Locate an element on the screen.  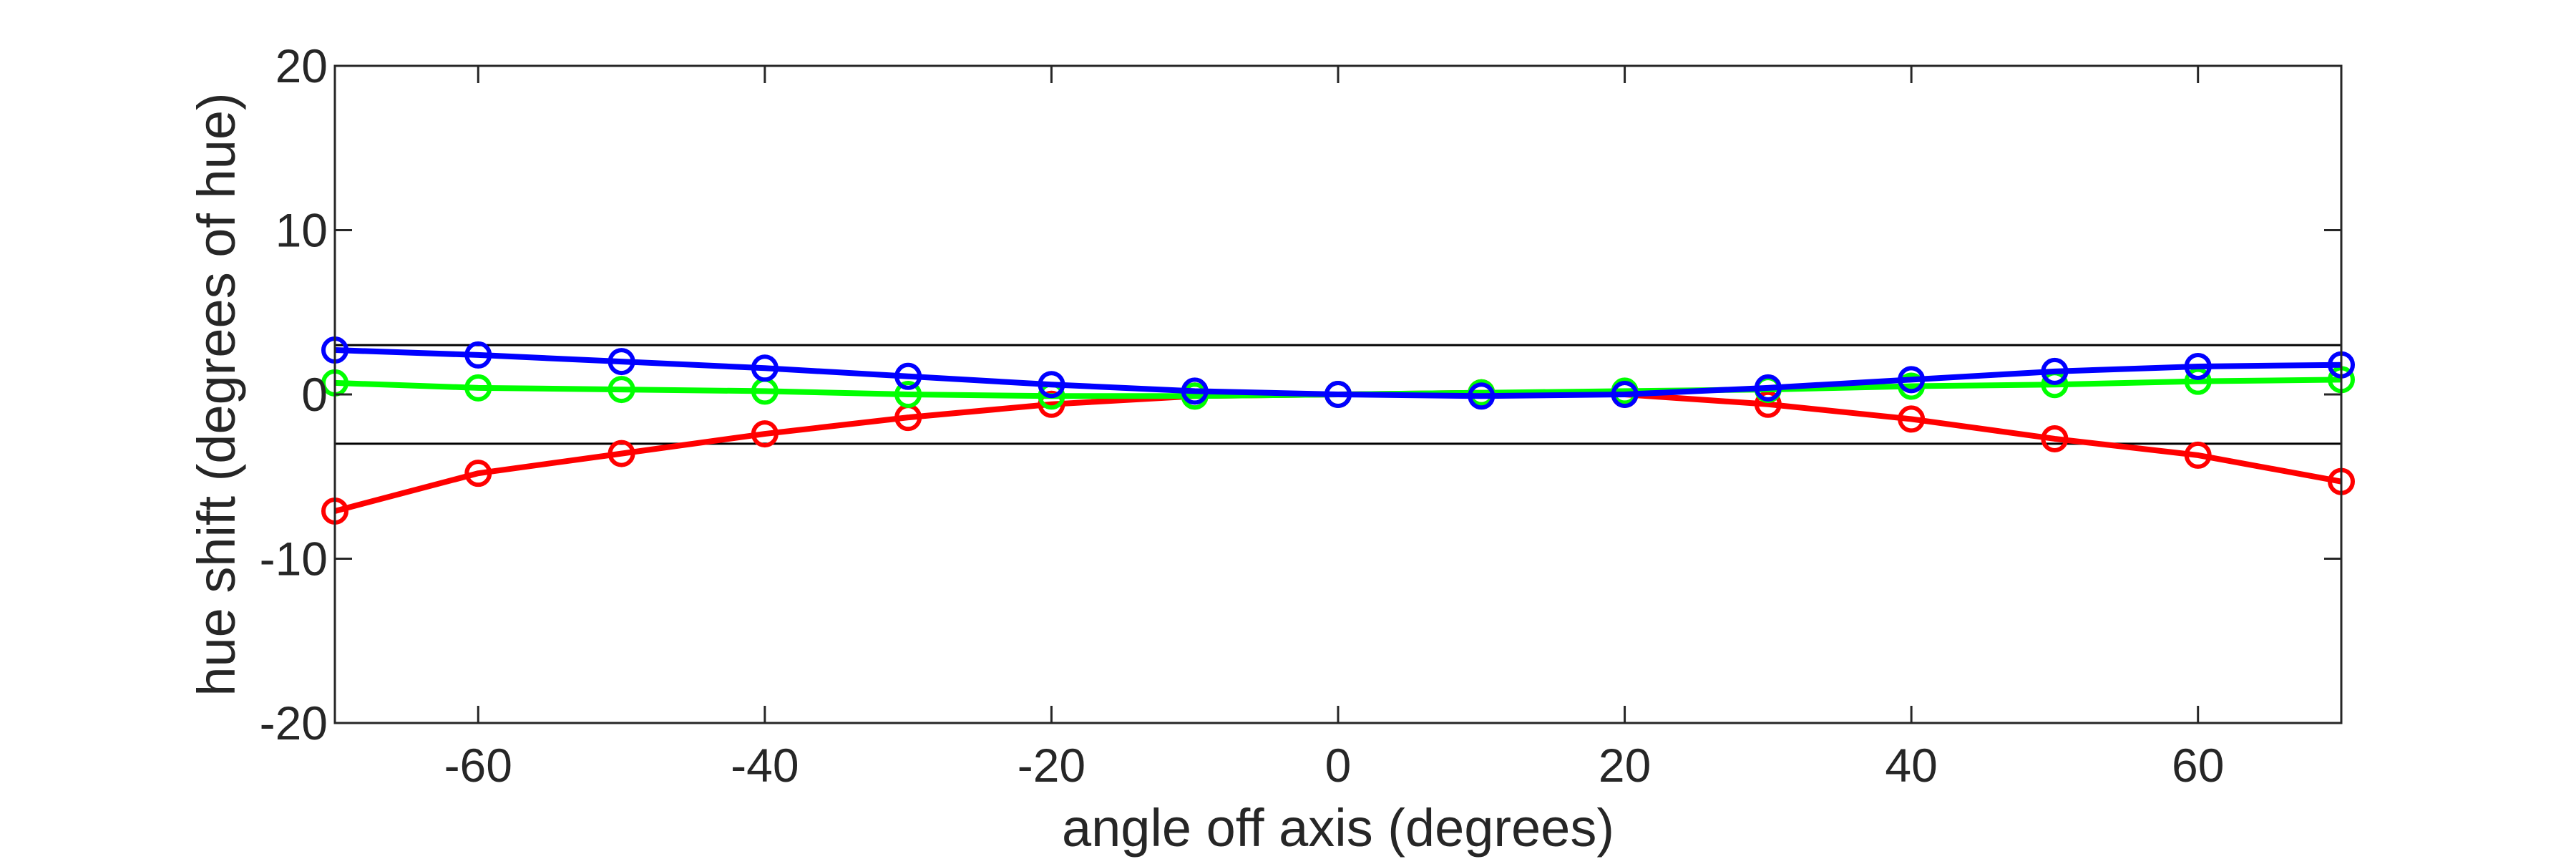
y-axis-label: hue shift (degrees of hue) is located at coordinates (217, 394).